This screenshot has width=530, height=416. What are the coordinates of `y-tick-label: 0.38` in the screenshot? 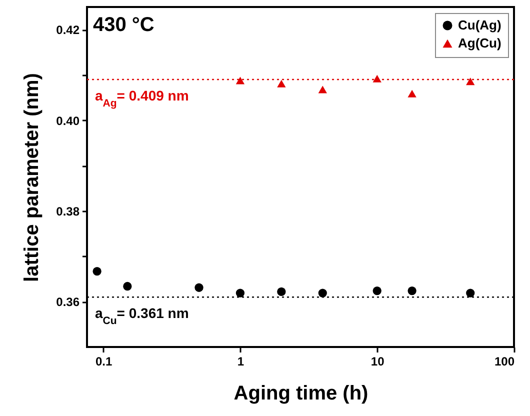 It's located at (68, 211).